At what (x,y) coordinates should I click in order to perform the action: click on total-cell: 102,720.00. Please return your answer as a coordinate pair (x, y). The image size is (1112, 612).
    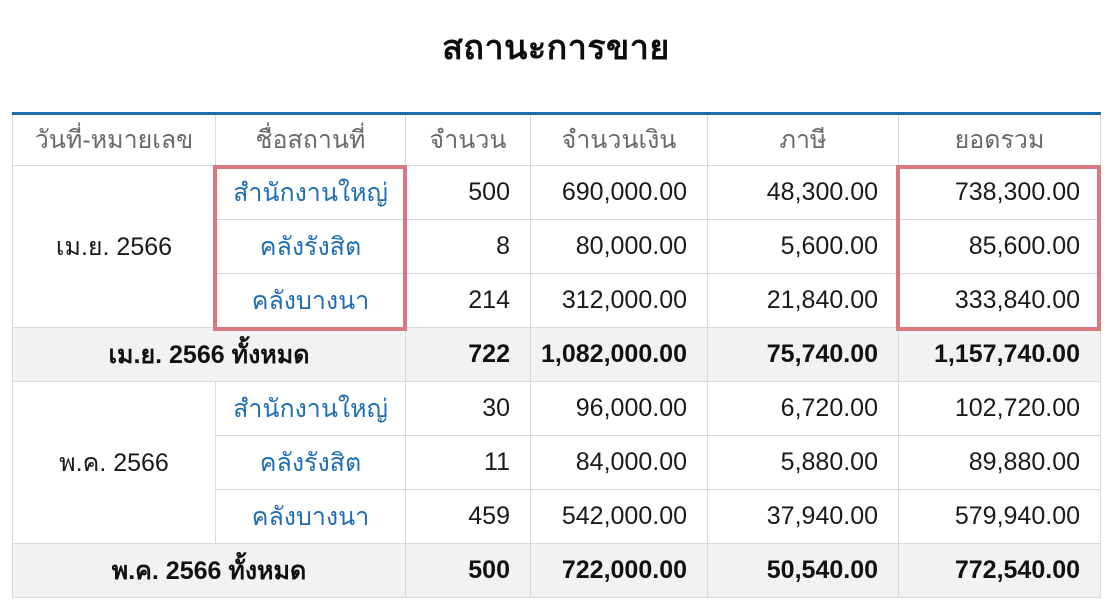
    Looking at the image, I should click on (999, 408).